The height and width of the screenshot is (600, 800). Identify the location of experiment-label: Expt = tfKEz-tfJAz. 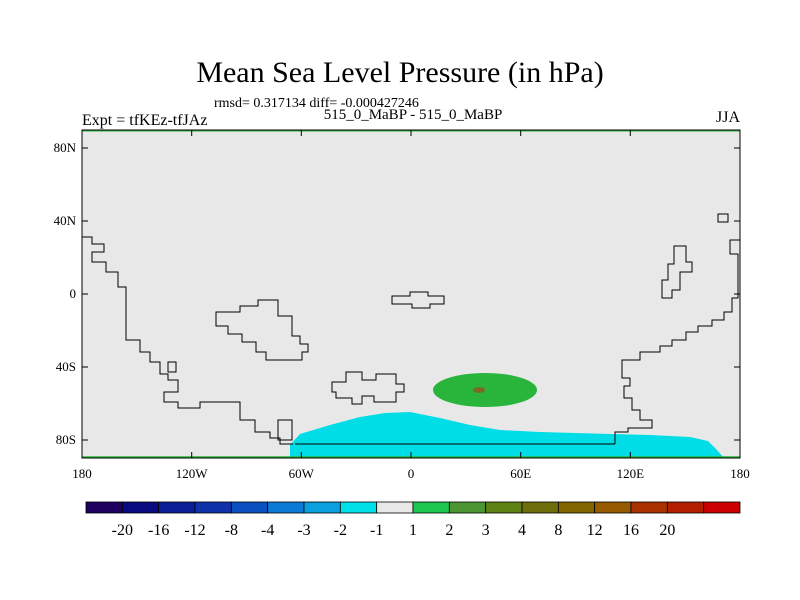
(145, 120).